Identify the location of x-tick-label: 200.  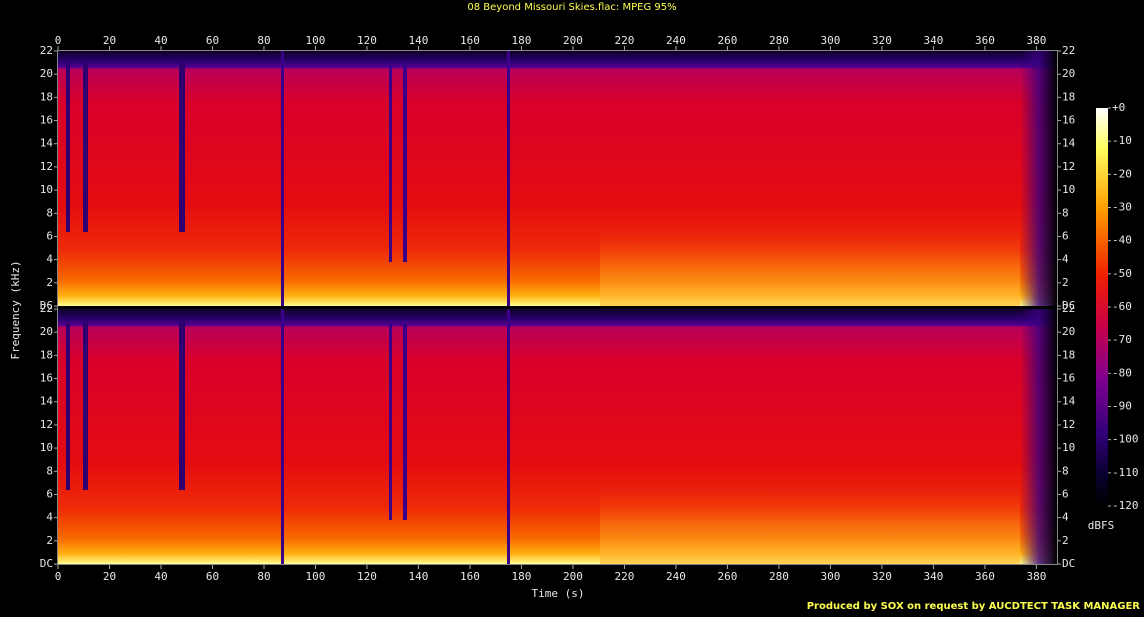
(573, 576).